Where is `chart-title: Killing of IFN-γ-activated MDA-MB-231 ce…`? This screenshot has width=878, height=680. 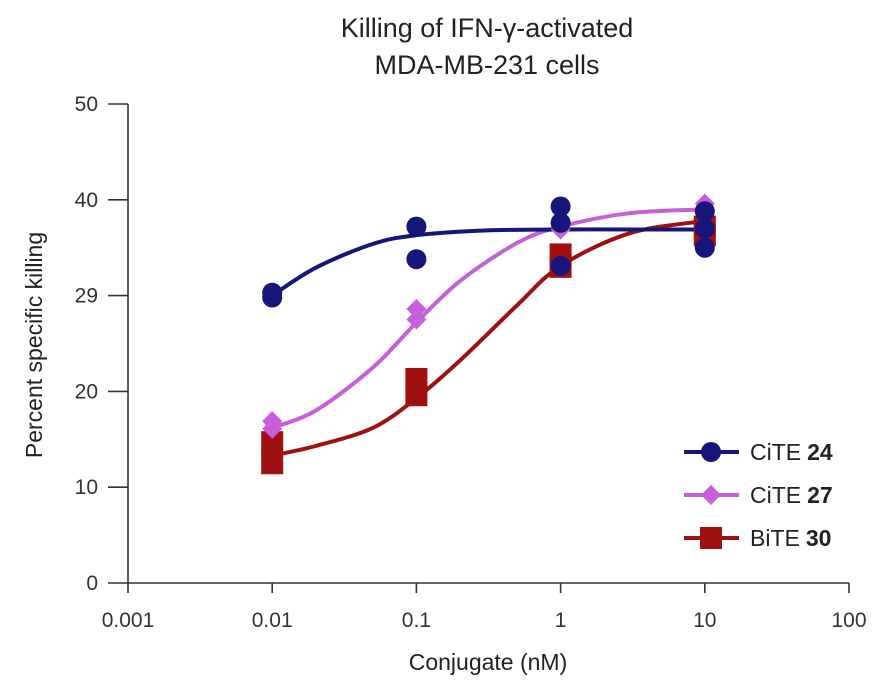 chart-title: Killing of IFN-γ-activated MDA-MB-231 ce… is located at coordinates (487, 46).